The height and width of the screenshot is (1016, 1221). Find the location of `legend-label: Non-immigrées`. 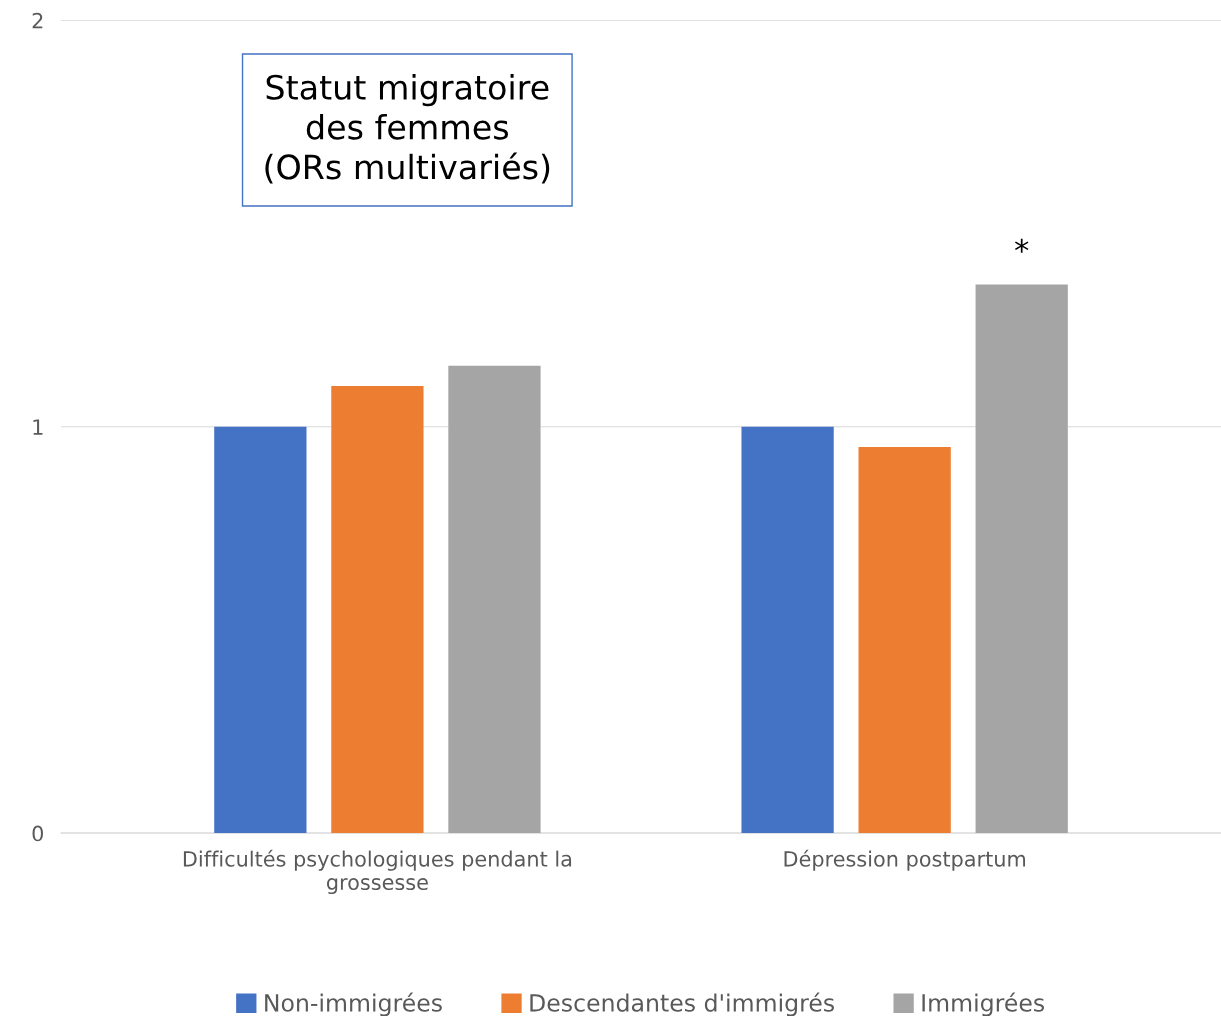

legend-label: Non-immigrées is located at coordinates (353, 1004).